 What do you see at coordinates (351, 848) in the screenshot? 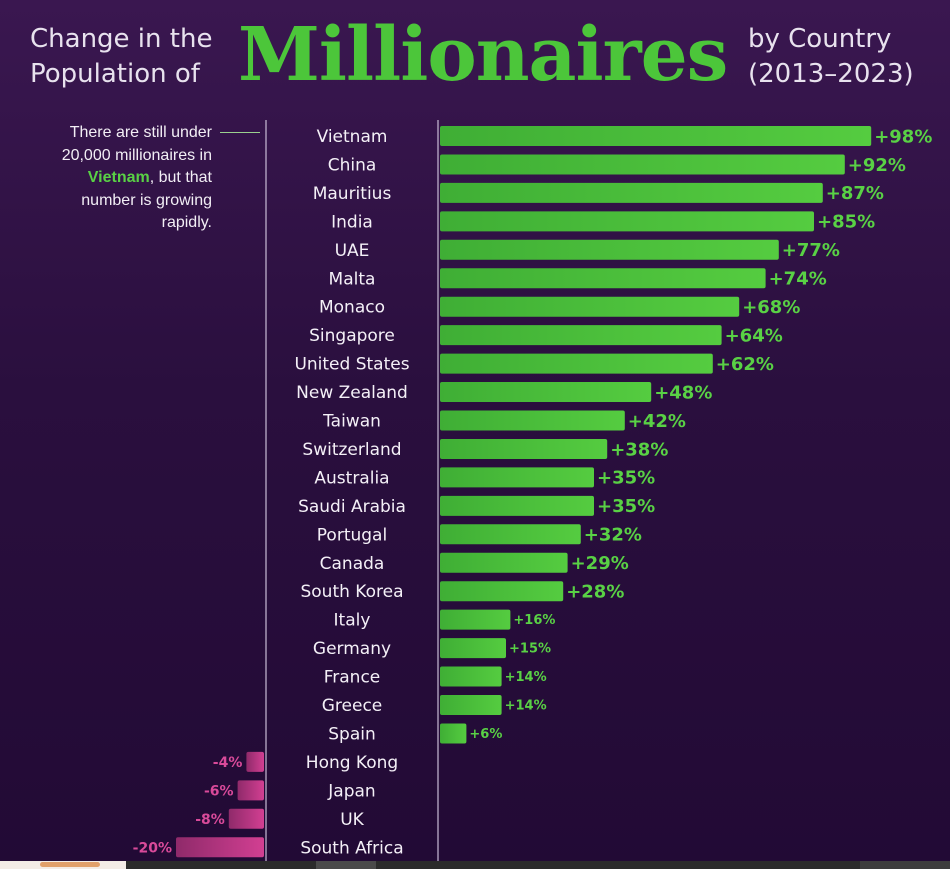
I see `category-label-south-africa: South Africa` at bounding box center [351, 848].